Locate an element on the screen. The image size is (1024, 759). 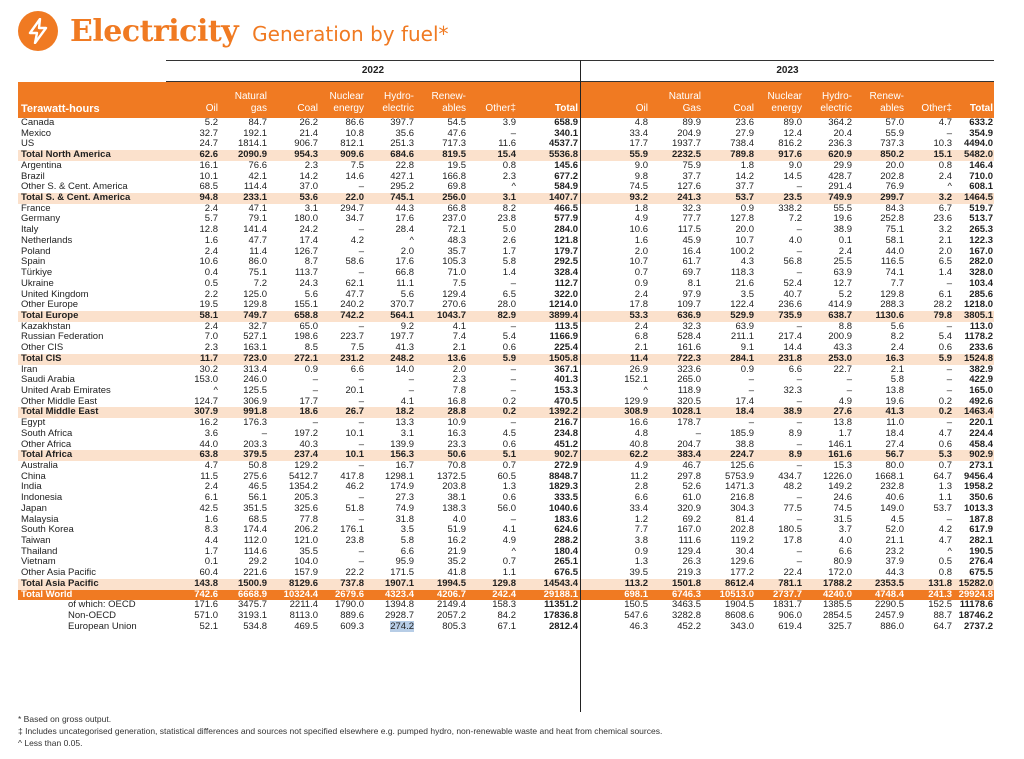
table-cell: 224.7 is located at coordinates (742, 455).